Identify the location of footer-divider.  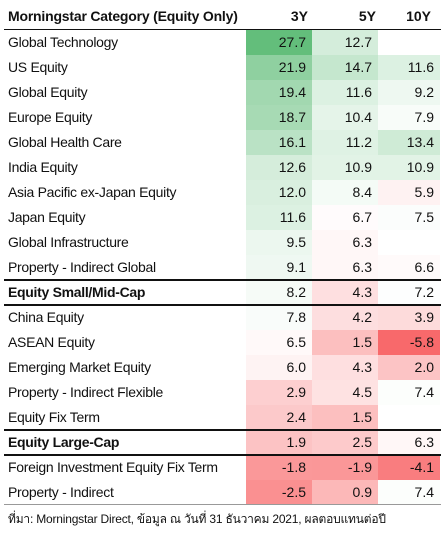
(222, 504).